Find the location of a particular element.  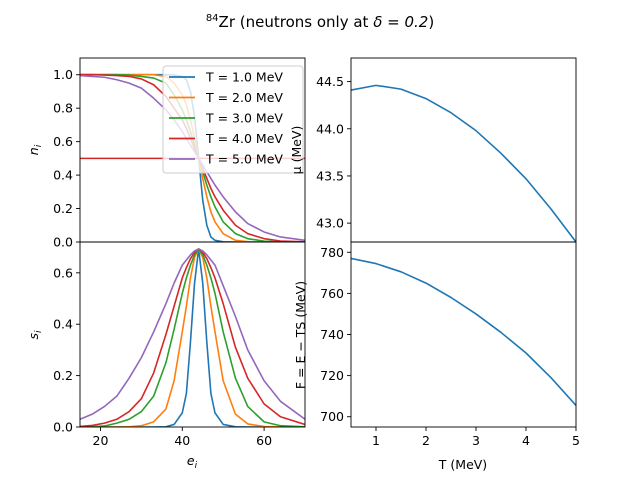

x-tick-label: 2 is located at coordinates (426, 440).